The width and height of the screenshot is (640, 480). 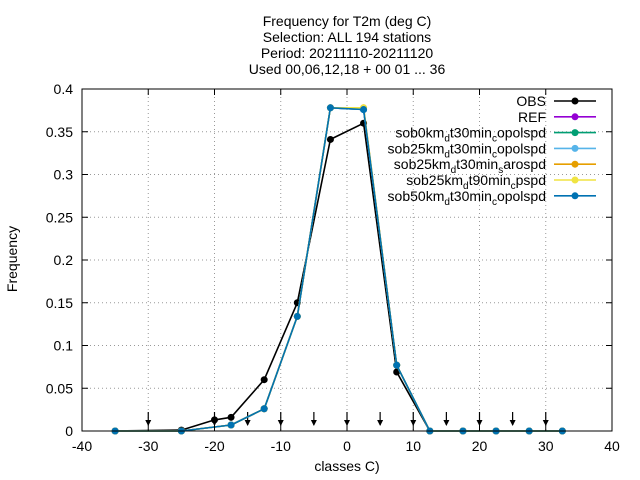 What do you see at coordinates (546, 446) in the screenshot?
I see `x-tick-label-7: 30` at bounding box center [546, 446].